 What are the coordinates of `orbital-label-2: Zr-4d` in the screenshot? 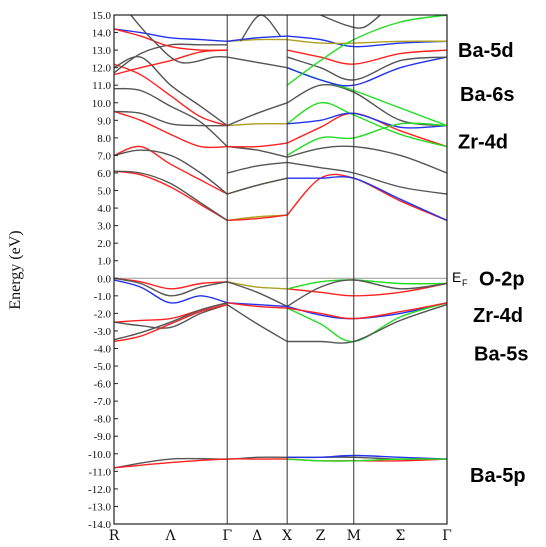 It's located at (483, 142).